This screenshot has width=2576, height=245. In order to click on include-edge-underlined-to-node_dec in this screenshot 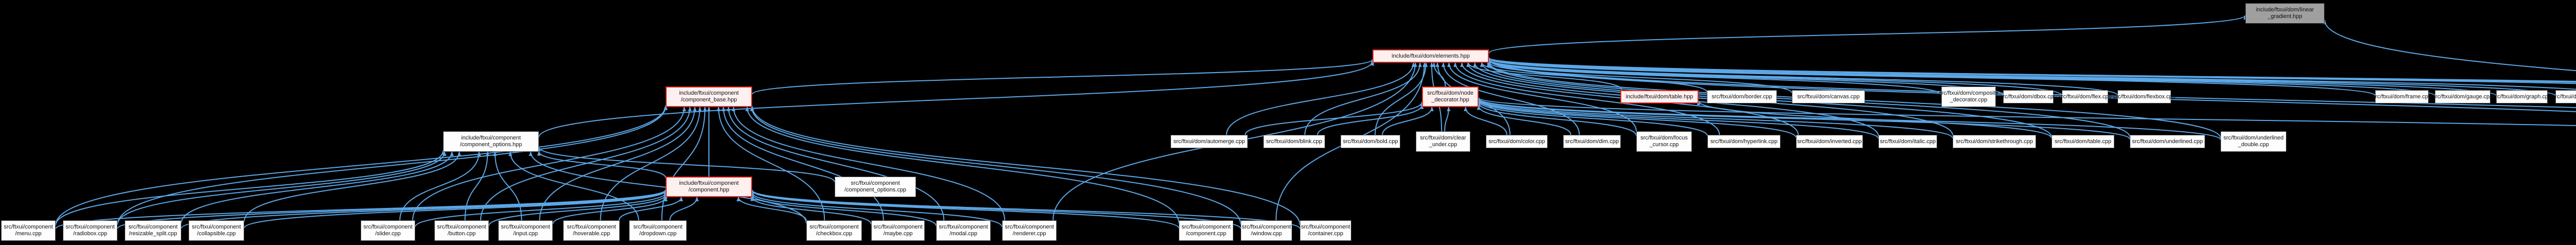, I will do `click(1803, 119)`.